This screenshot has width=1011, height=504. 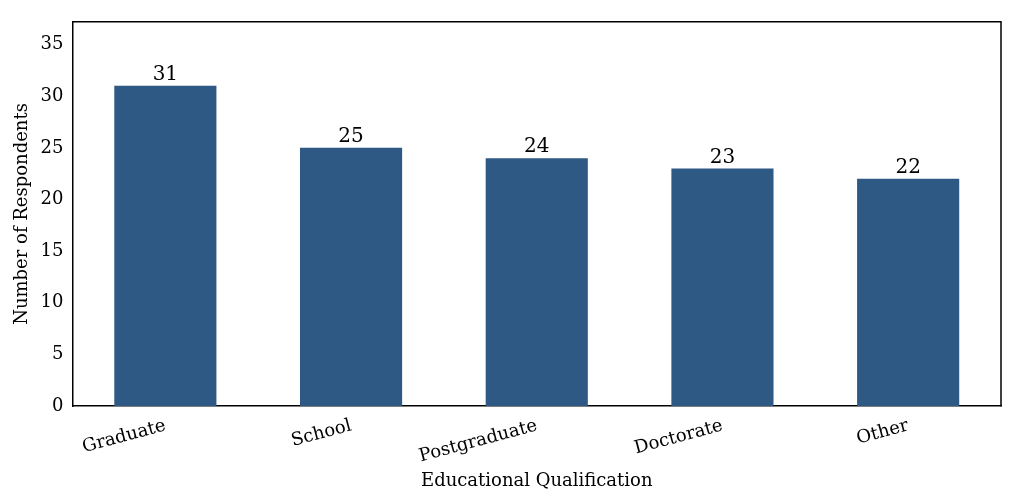 I want to click on data-label: 31, so click(x=165, y=73).